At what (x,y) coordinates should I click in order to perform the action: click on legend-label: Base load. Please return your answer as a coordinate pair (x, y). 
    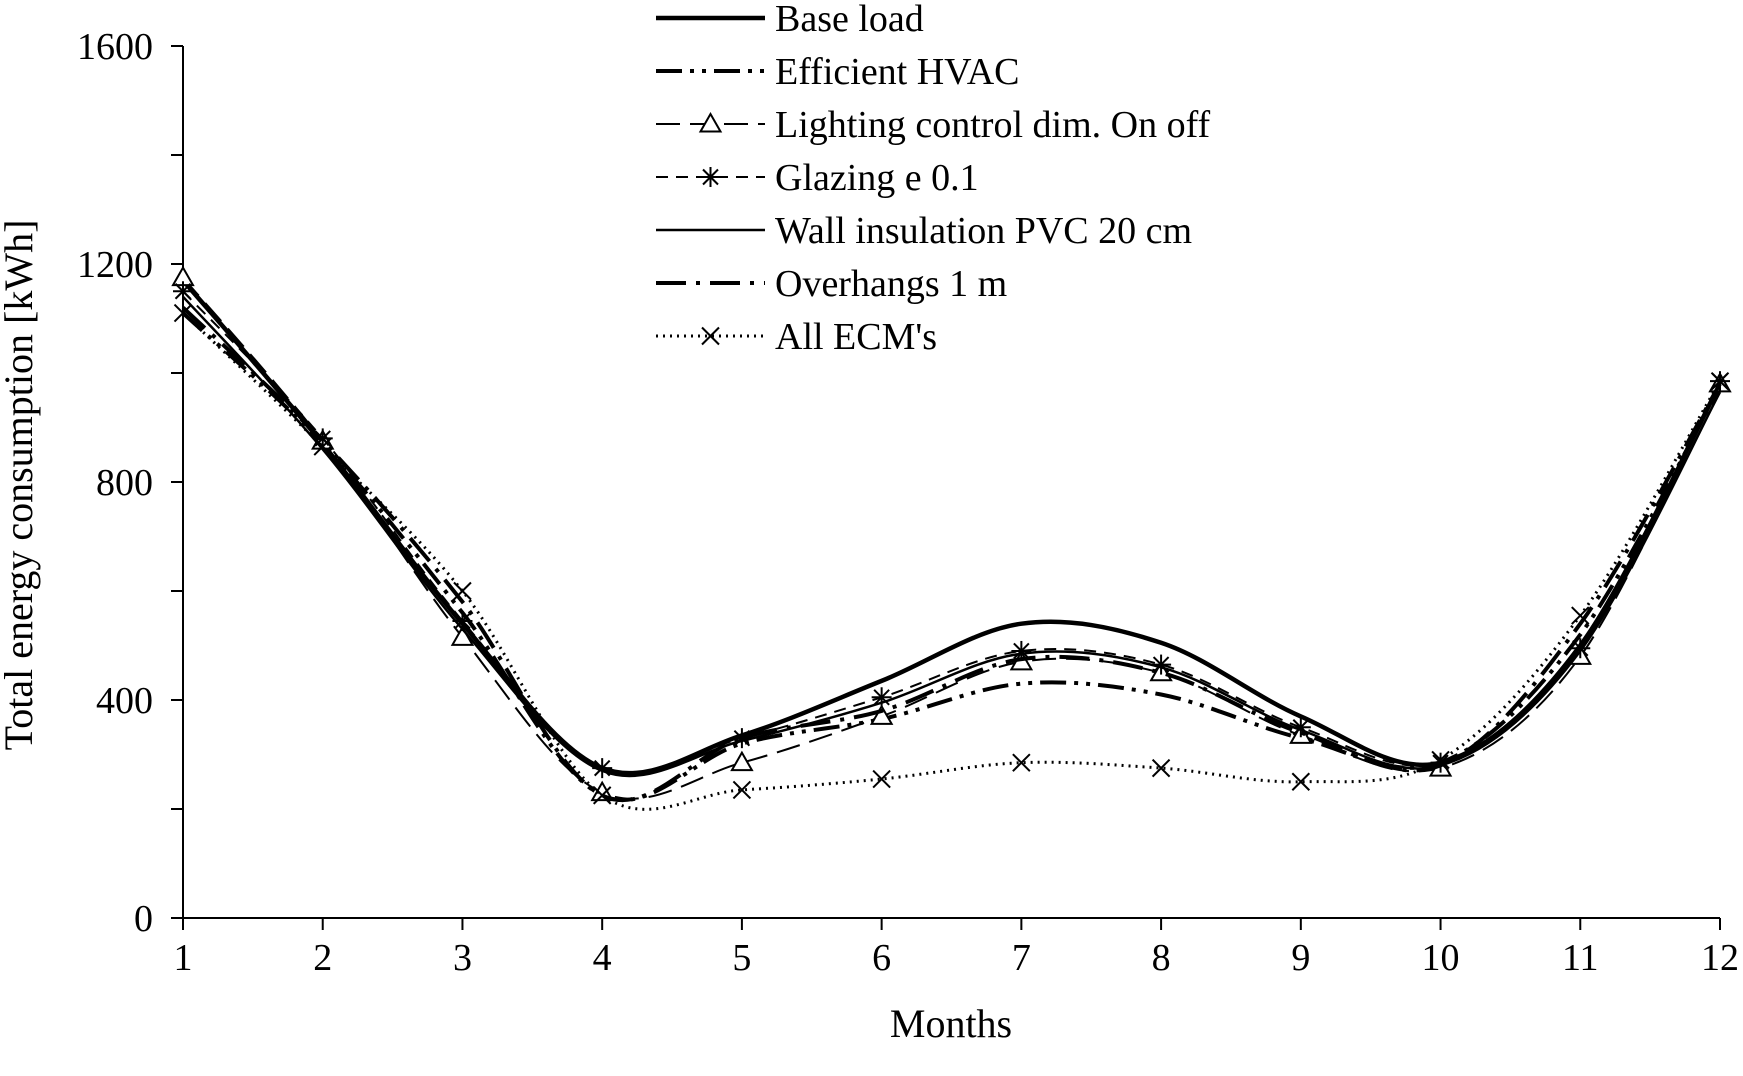
    Looking at the image, I should click on (849, 20).